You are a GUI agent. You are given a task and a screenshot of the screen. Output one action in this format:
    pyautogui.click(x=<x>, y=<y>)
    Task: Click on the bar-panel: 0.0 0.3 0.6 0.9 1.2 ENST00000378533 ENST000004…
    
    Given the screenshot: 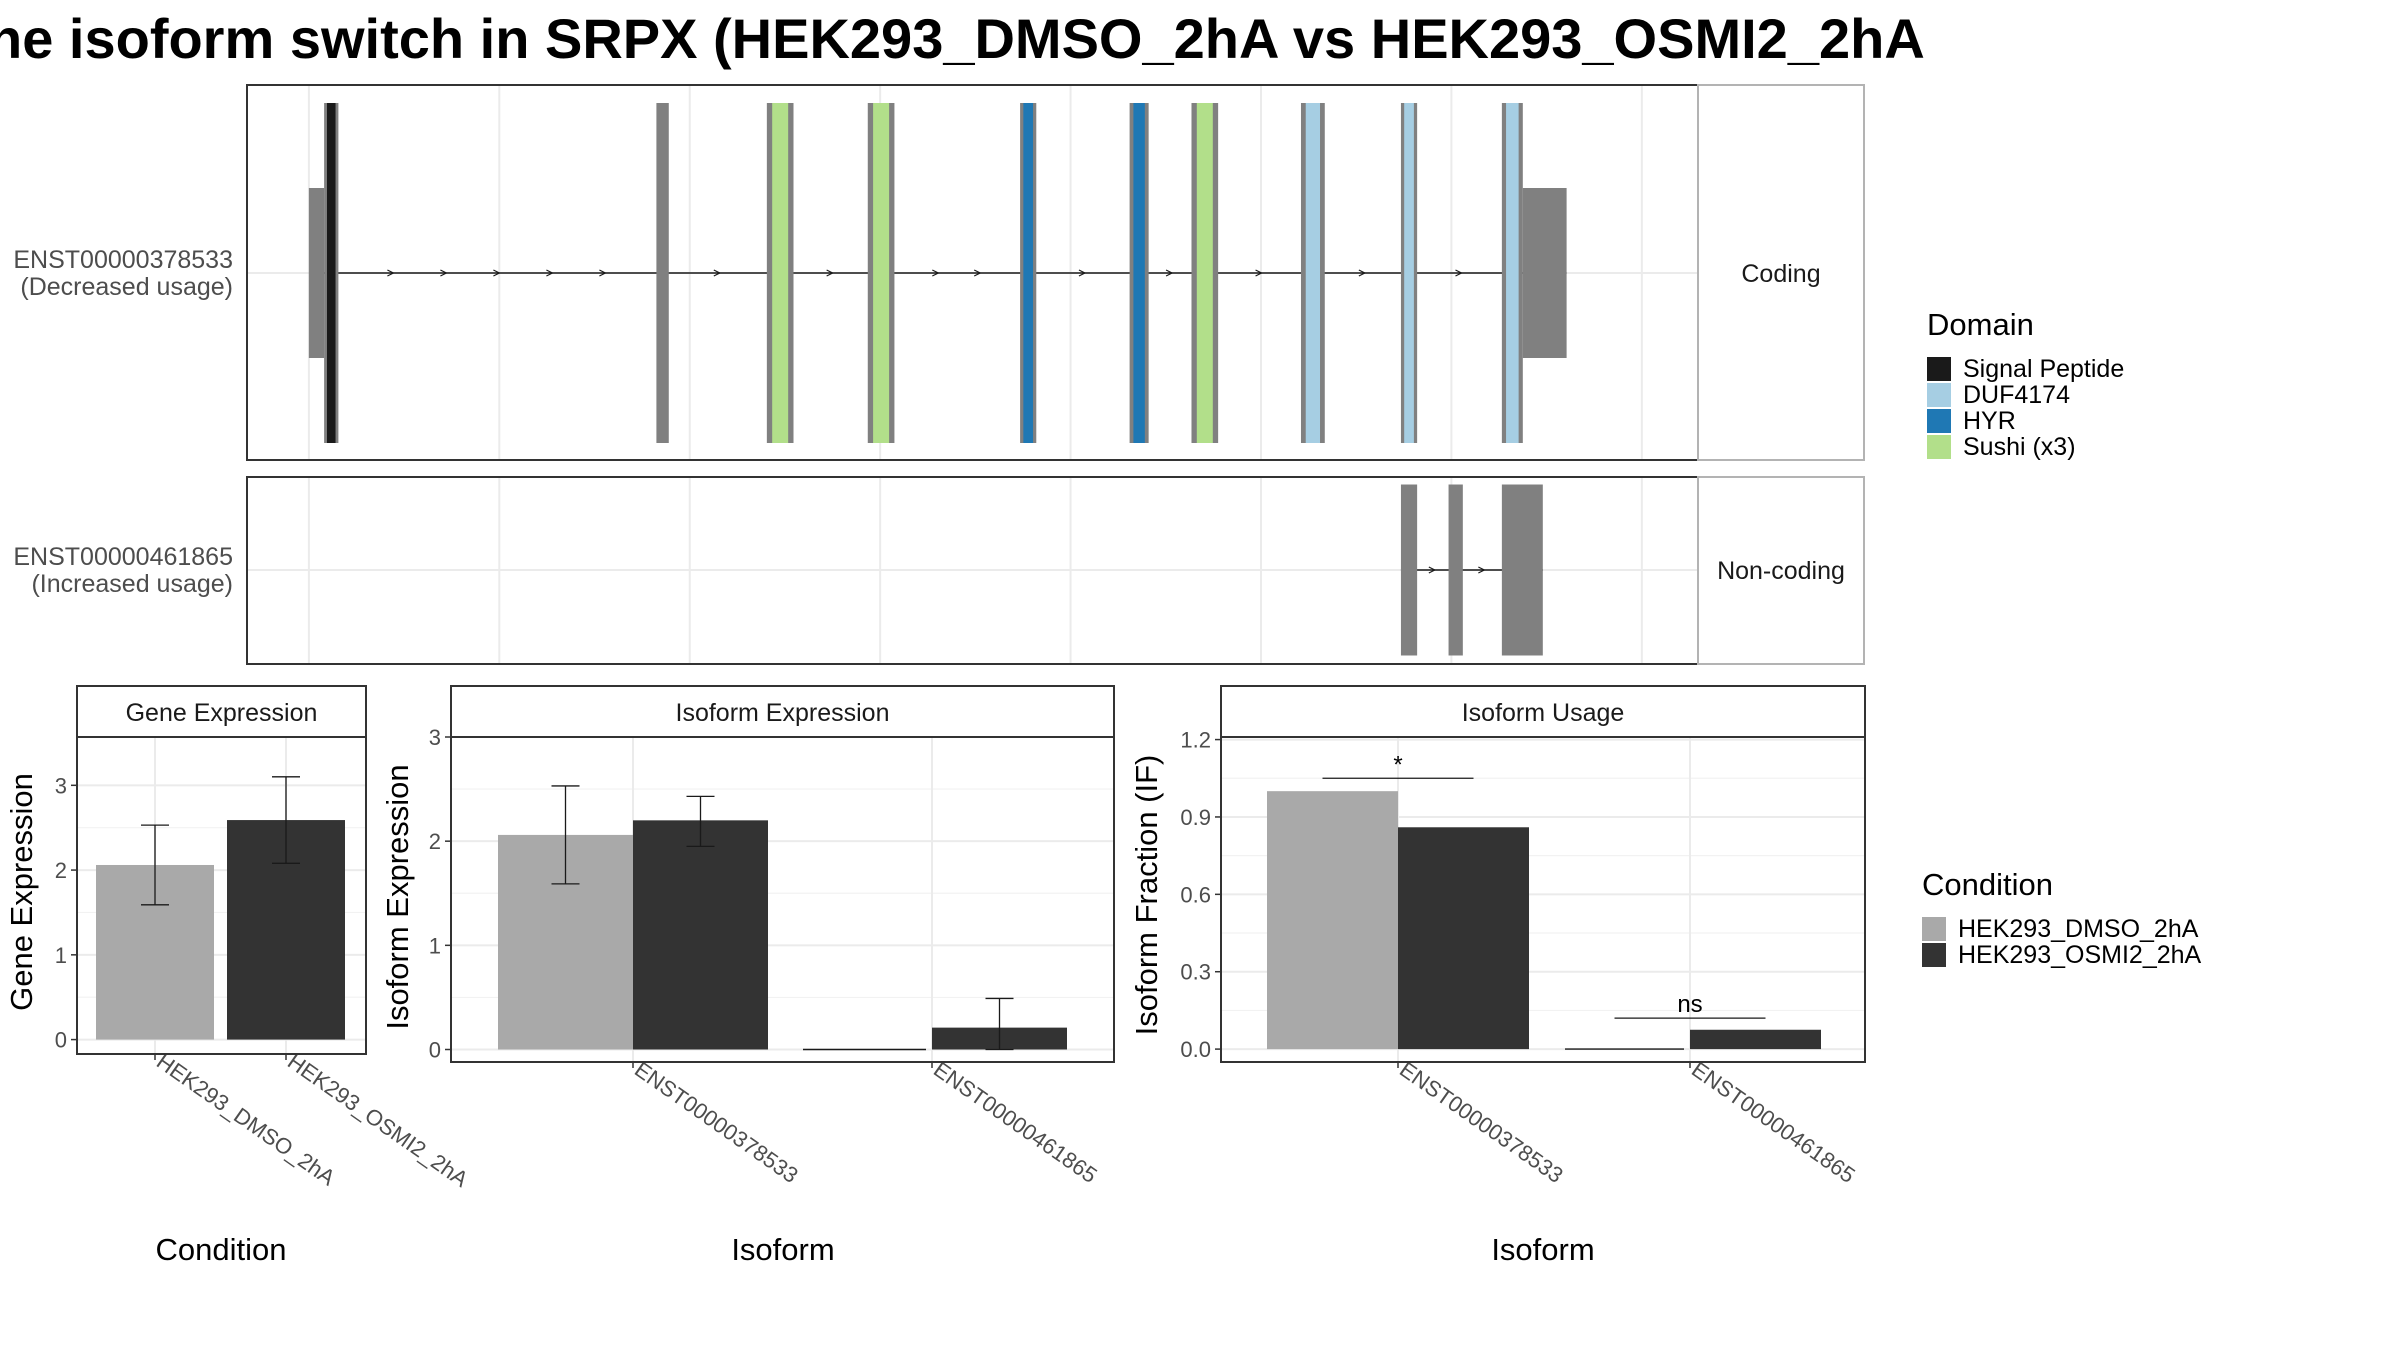 What is the action you would take?
    pyautogui.click(x=1497, y=976)
    